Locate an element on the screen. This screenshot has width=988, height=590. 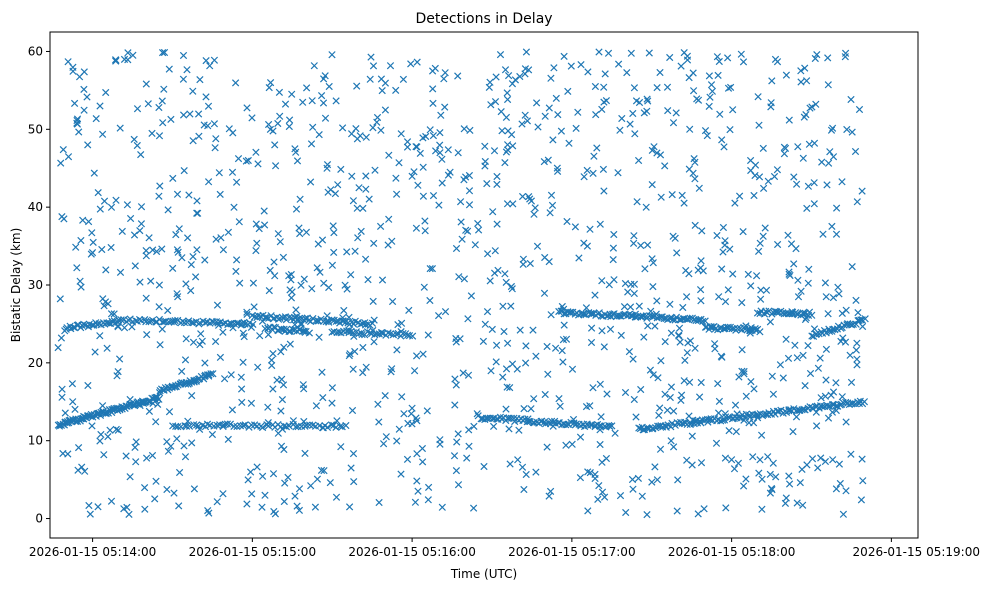
x-tick-label: 2026-01-15 05:17:00 is located at coordinates (571, 552).